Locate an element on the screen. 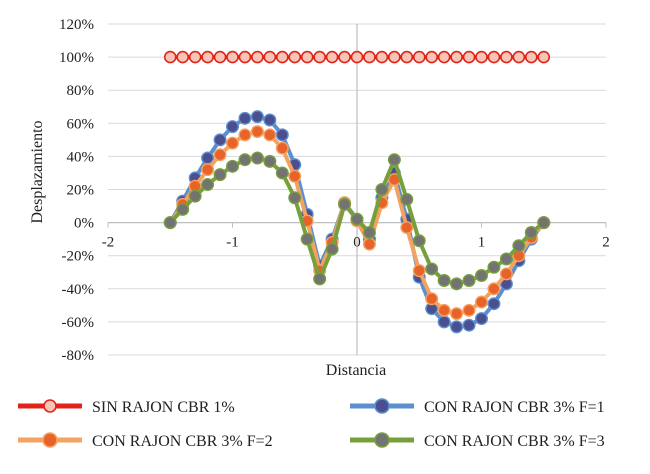  y-tick-label: 0% is located at coordinates (84, 224).